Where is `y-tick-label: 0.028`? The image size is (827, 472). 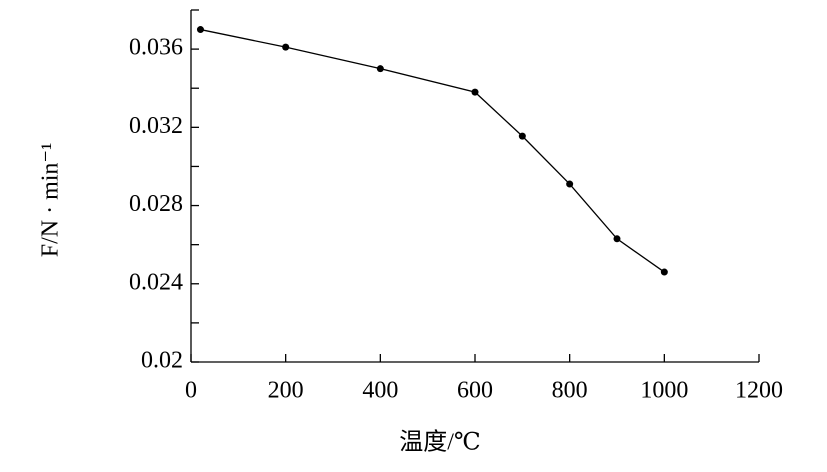 y-tick-label: 0.028 is located at coordinates (156, 204).